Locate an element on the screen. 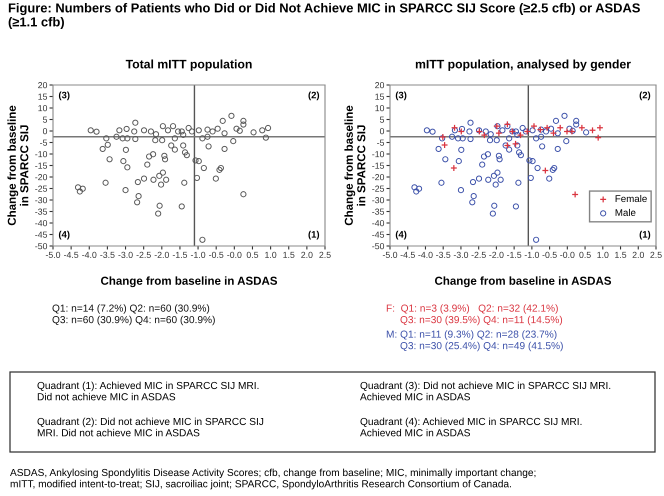 This screenshot has height=496, width=664. text: ASDAS, Ankylosing Spondylitis Disease Activity Scores; cfb, change from baseline; MIC, minimally important change; mITT, modified intent-to-treat; SIJ, sacroiliac joint; SPARCC, SpondyloArthritis Research Consortium of Canada. is located at coordinates (273, 479).